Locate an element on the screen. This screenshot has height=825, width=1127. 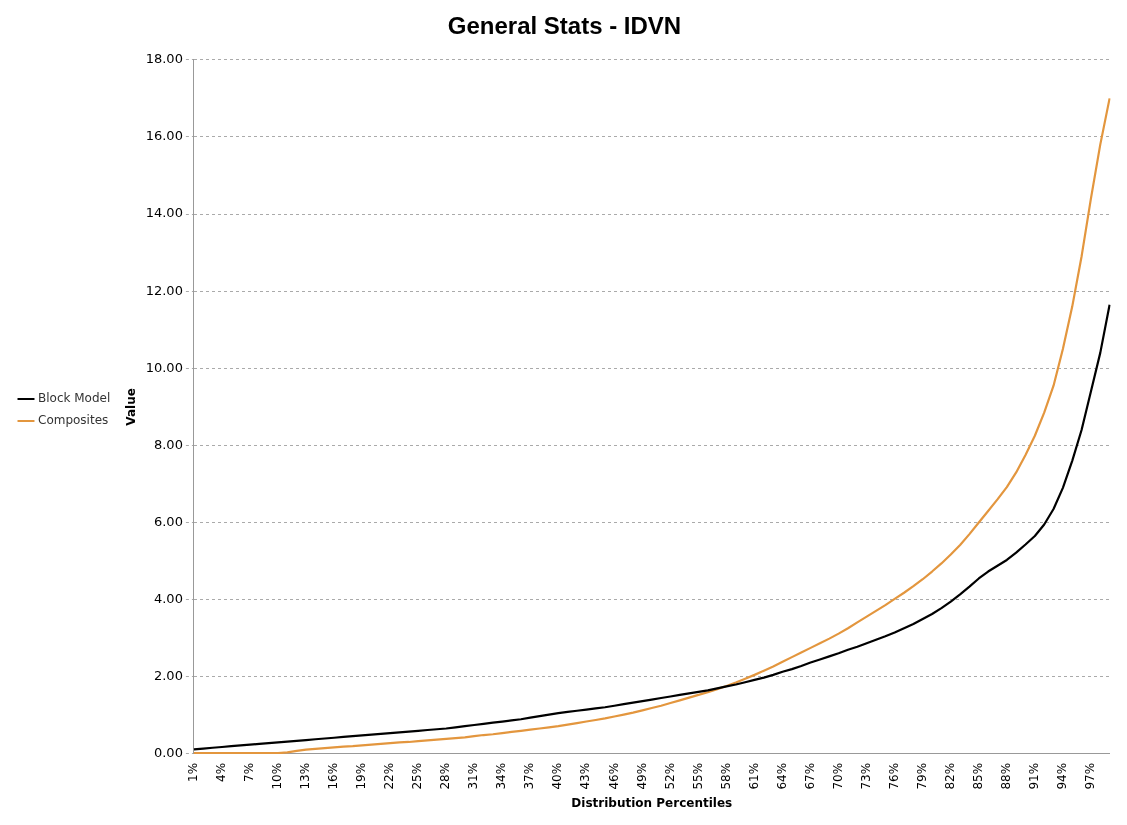
x-tick-label: 55% is located at coordinates (697, 776).